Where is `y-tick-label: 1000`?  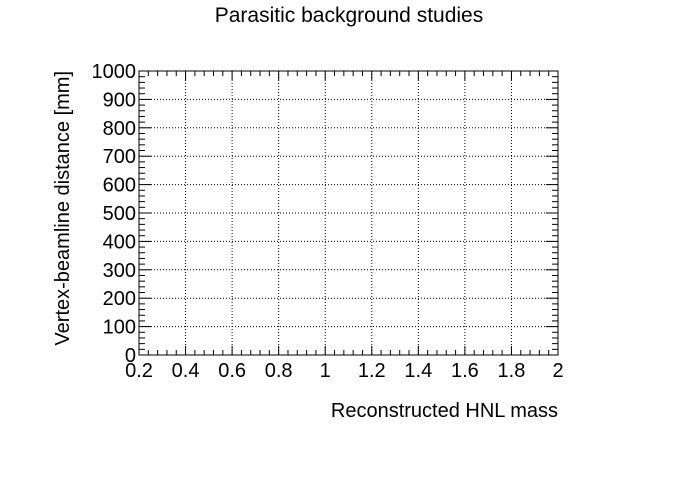 y-tick-label: 1000 is located at coordinates (114, 72).